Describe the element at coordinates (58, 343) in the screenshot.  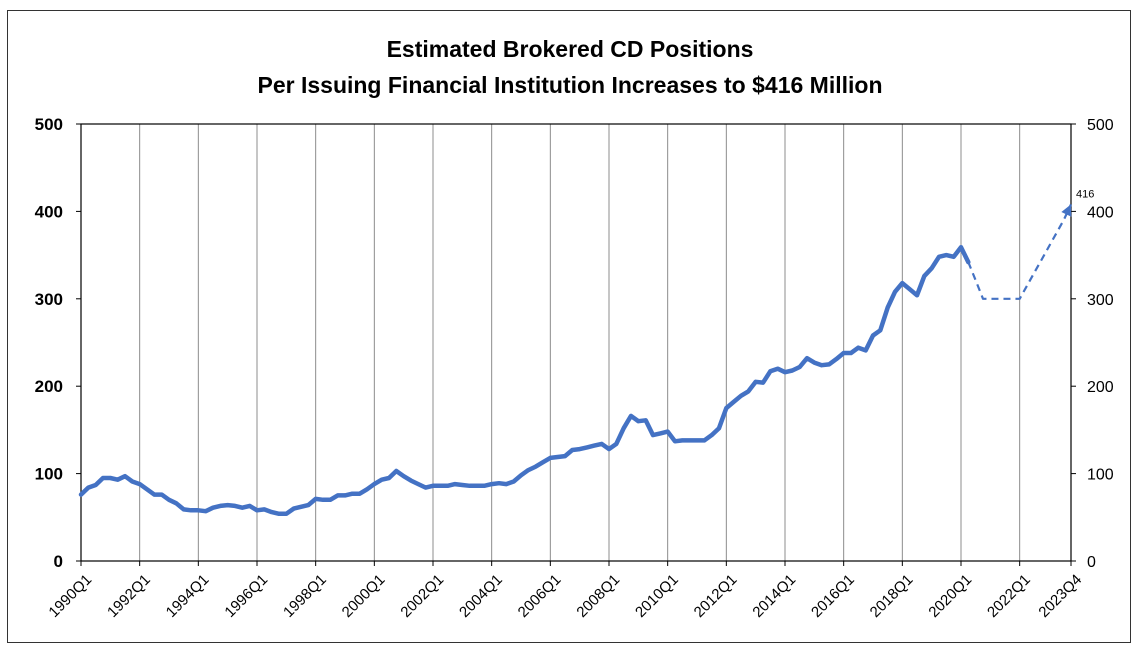
I see `y-axis-left: 0 100 200 300 400 500` at that location.